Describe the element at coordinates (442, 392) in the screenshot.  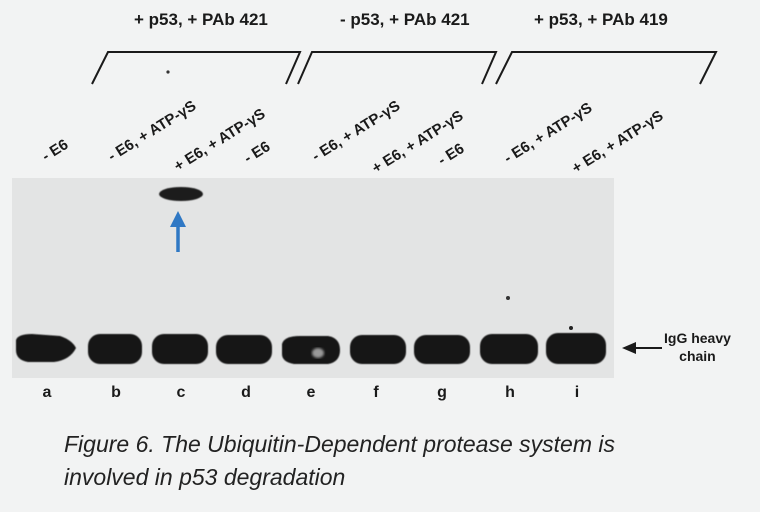
I see `lane-letter-g: g` at that location.